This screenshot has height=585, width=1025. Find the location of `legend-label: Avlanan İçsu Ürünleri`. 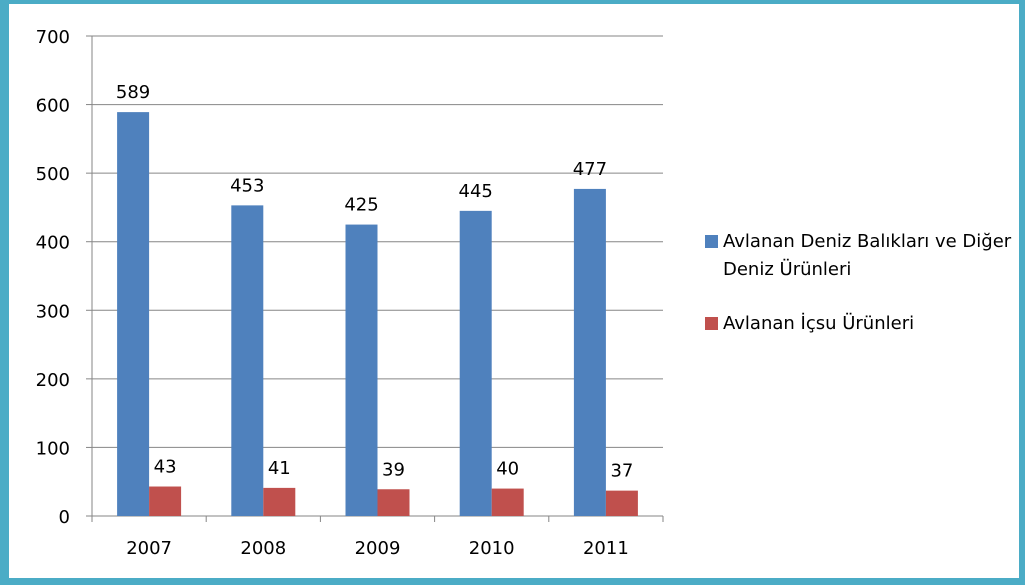

legend-label: Avlanan İçsu Ürünleri is located at coordinates (819, 323).